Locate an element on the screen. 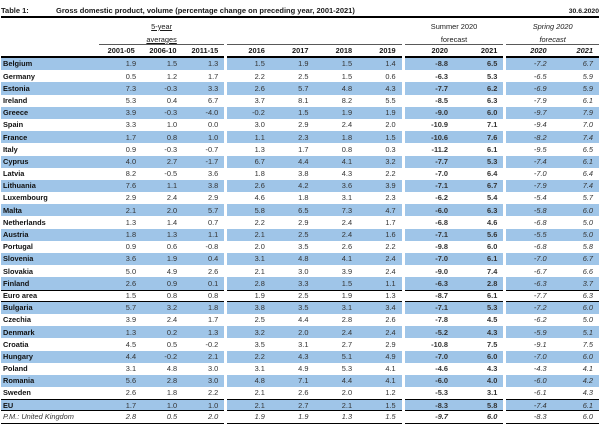 The width and height of the screenshot is (600, 426). value-cell: 3.4 is located at coordinates (390, 308).